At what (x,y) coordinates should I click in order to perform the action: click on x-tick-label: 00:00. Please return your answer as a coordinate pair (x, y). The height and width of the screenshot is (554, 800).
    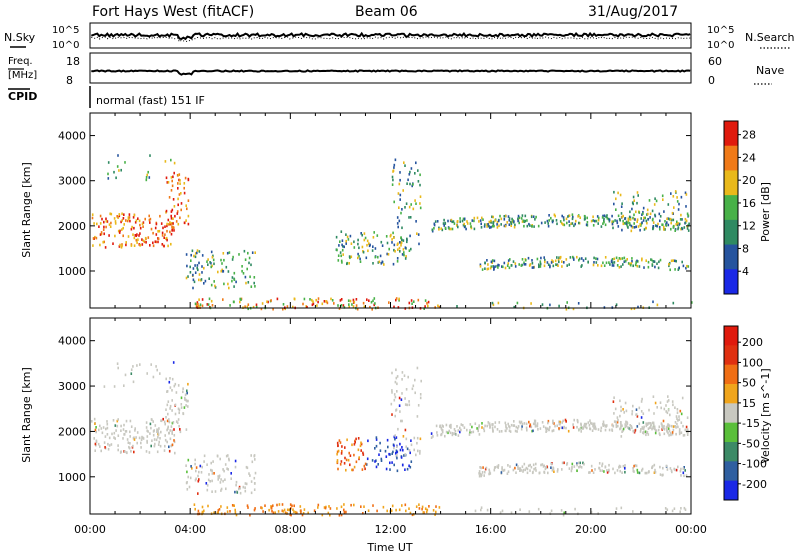
    Looking at the image, I should click on (90, 529).